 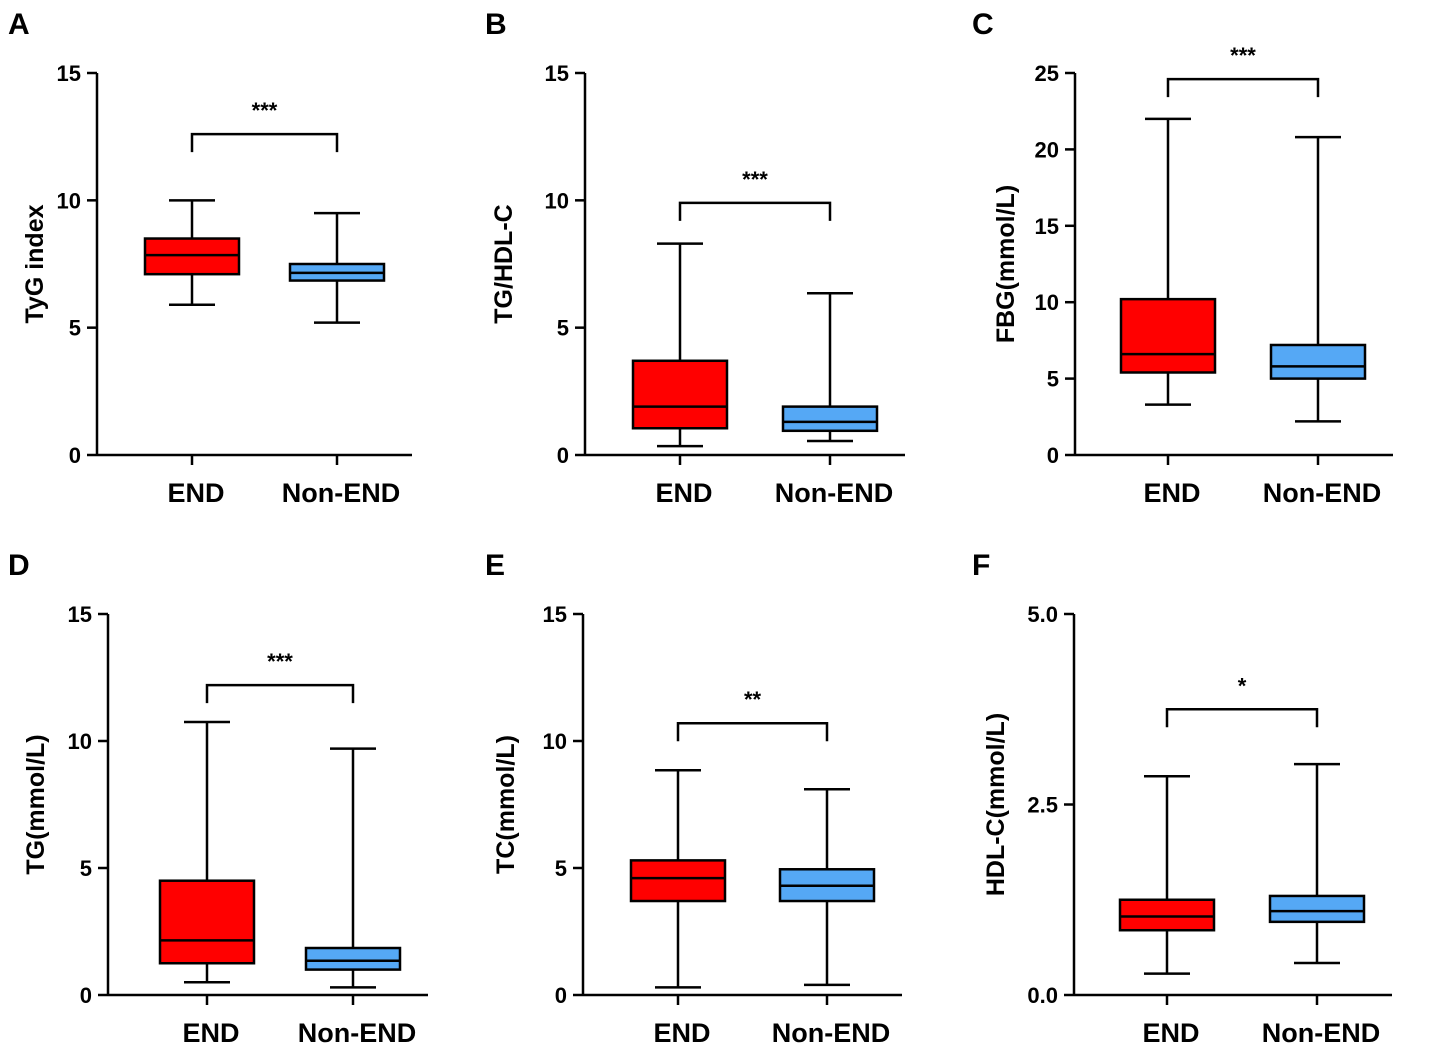 I want to click on panel-f-y-title: HDL-C(mmol/L), so click(x=996, y=804).